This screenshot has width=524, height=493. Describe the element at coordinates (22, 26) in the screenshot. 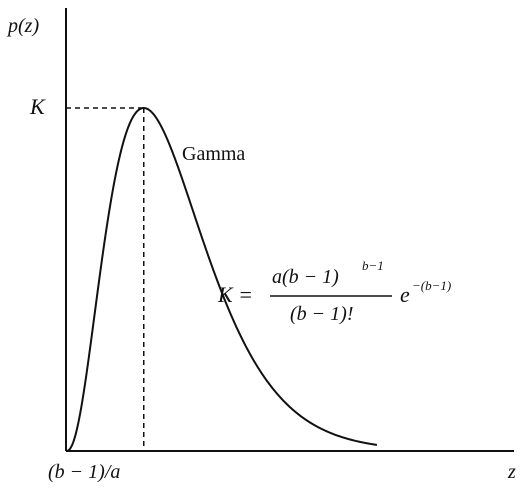

I see `y-axis-label: p(z)` at that location.